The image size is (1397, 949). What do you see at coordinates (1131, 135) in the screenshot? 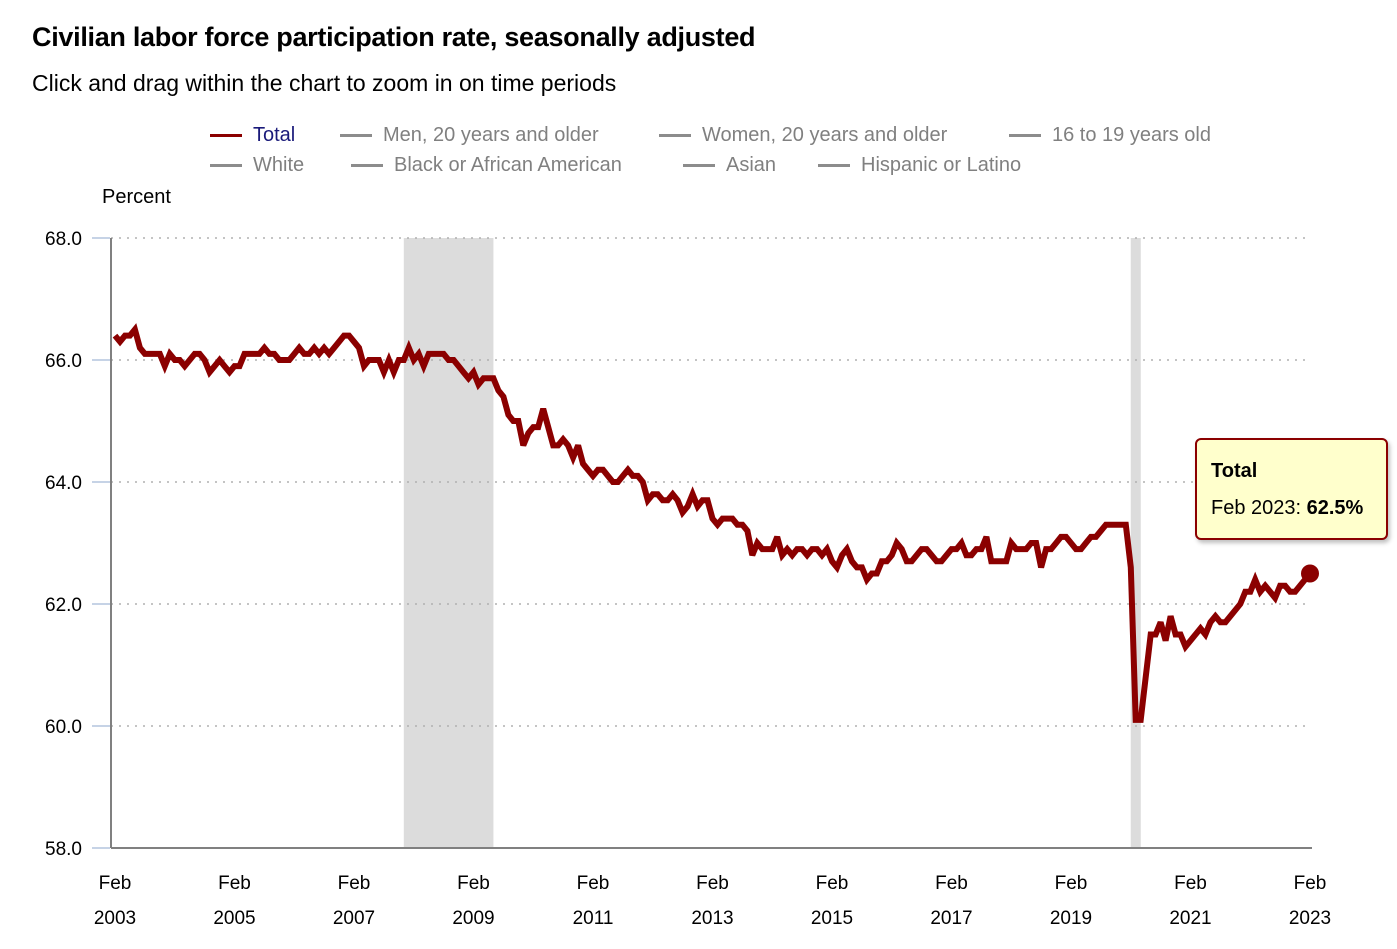
I see `legend-label: 16 to 19 years old` at bounding box center [1131, 135].